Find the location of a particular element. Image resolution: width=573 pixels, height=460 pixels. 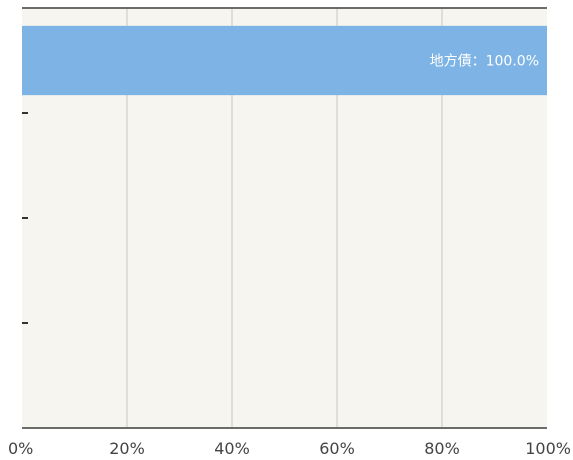

x-tick-label: 0% is located at coordinates (20, 448).